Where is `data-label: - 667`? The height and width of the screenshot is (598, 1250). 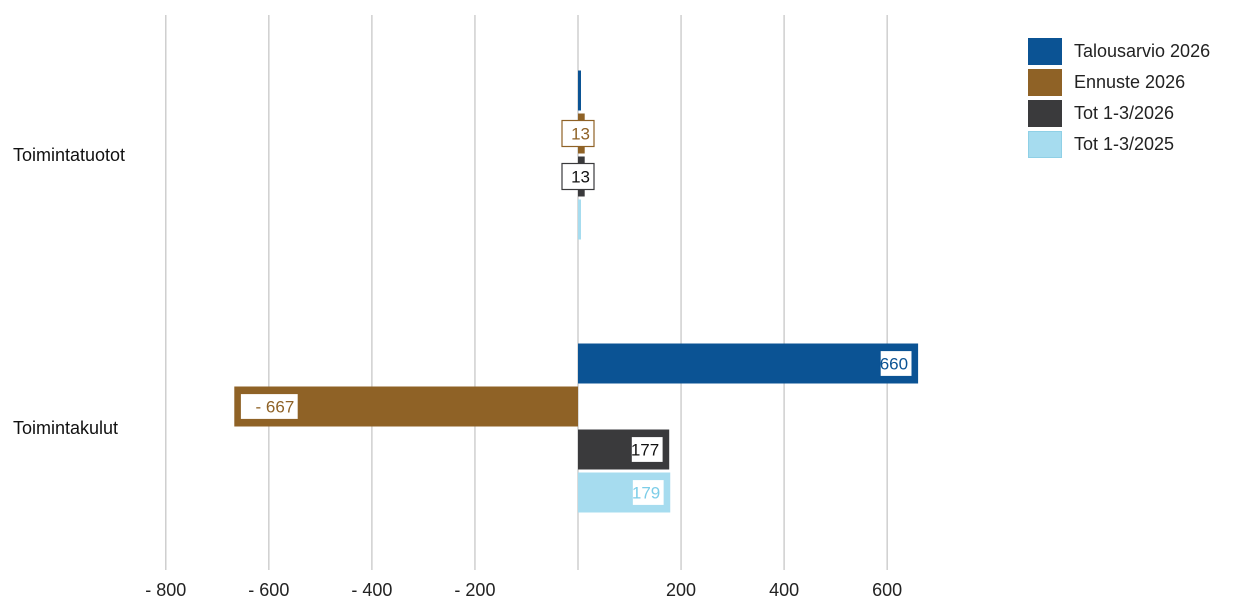 data-label: - 667 is located at coordinates (275, 407).